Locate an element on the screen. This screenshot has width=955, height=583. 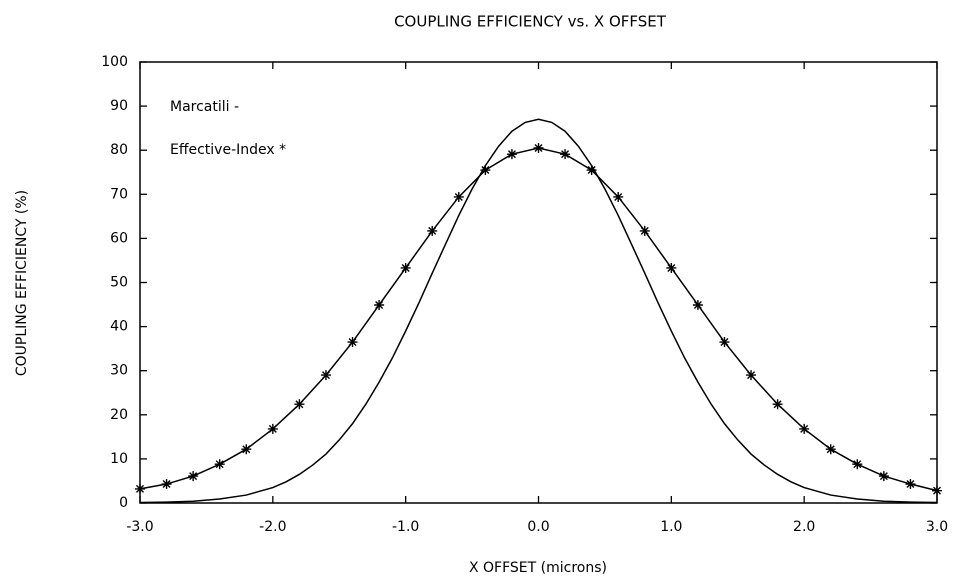
y-tick-label: 100 is located at coordinates (114, 62).